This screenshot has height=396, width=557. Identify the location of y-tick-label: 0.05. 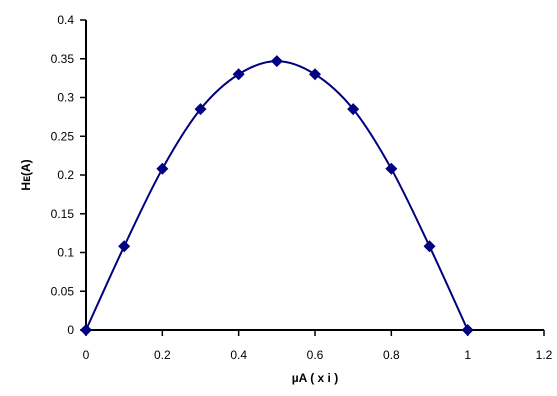
(63, 291).